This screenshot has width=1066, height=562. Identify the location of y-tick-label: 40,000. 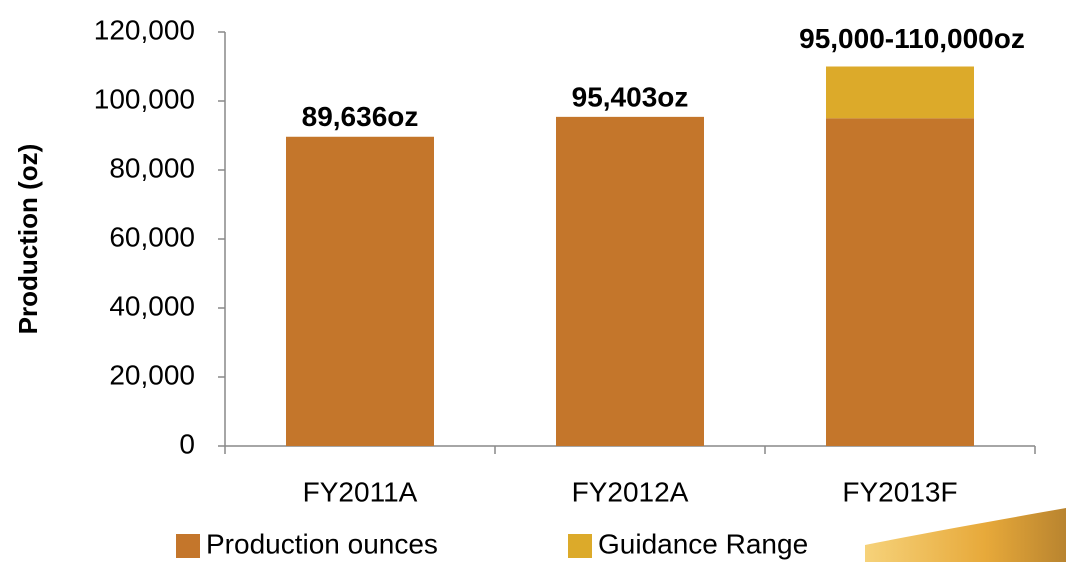
(152, 305).